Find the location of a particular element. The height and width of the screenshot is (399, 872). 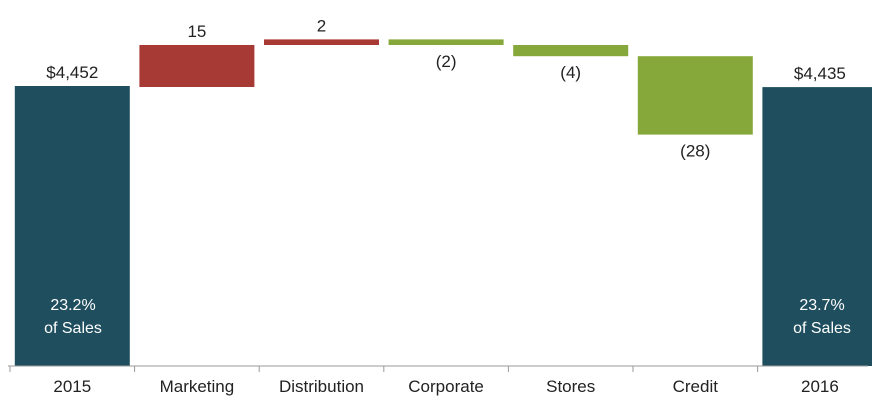

category-label-2016: 2016 is located at coordinates (820, 386).